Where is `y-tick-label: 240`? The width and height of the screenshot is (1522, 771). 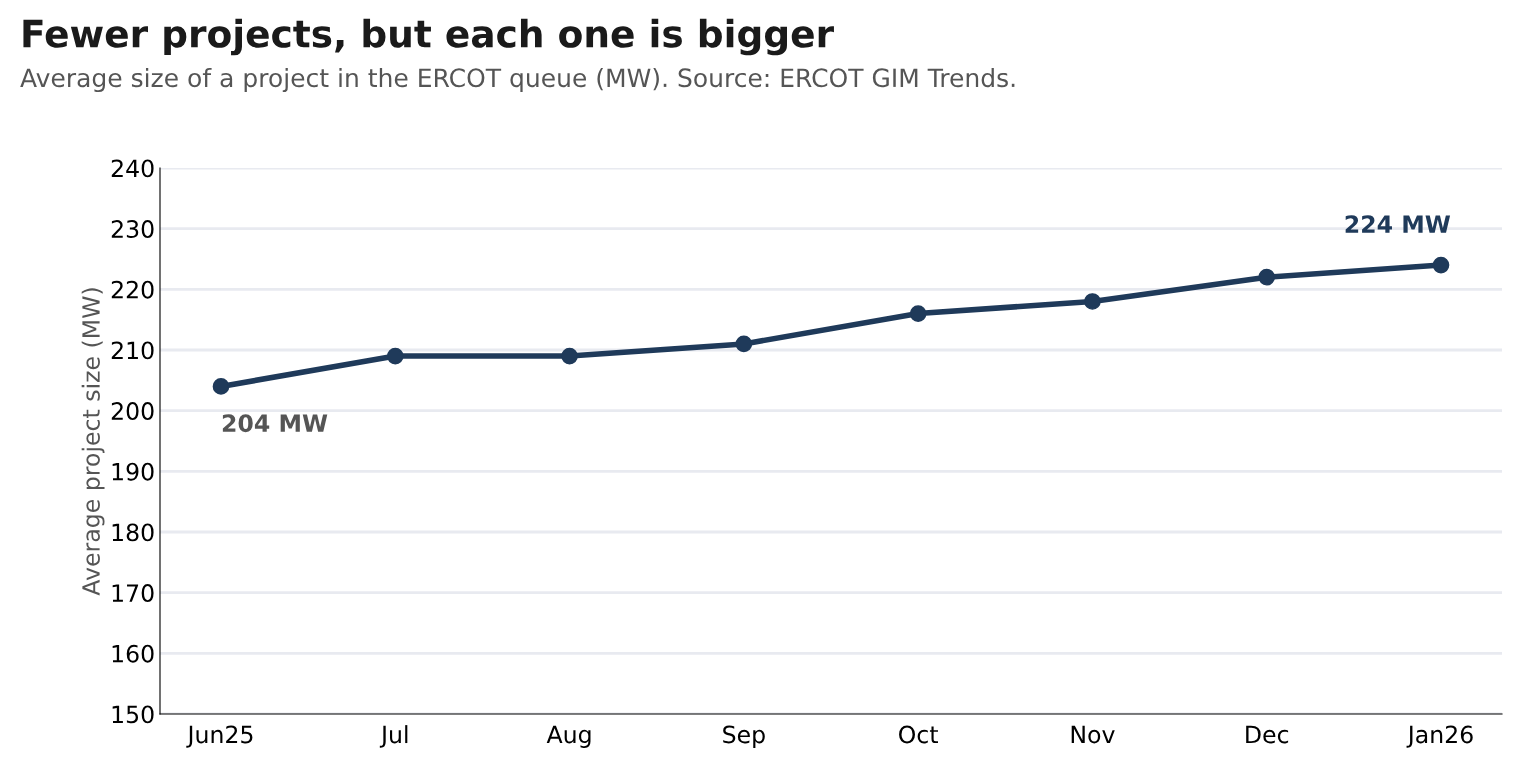
y-tick-label: 240 is located at coordinates (132, 168).